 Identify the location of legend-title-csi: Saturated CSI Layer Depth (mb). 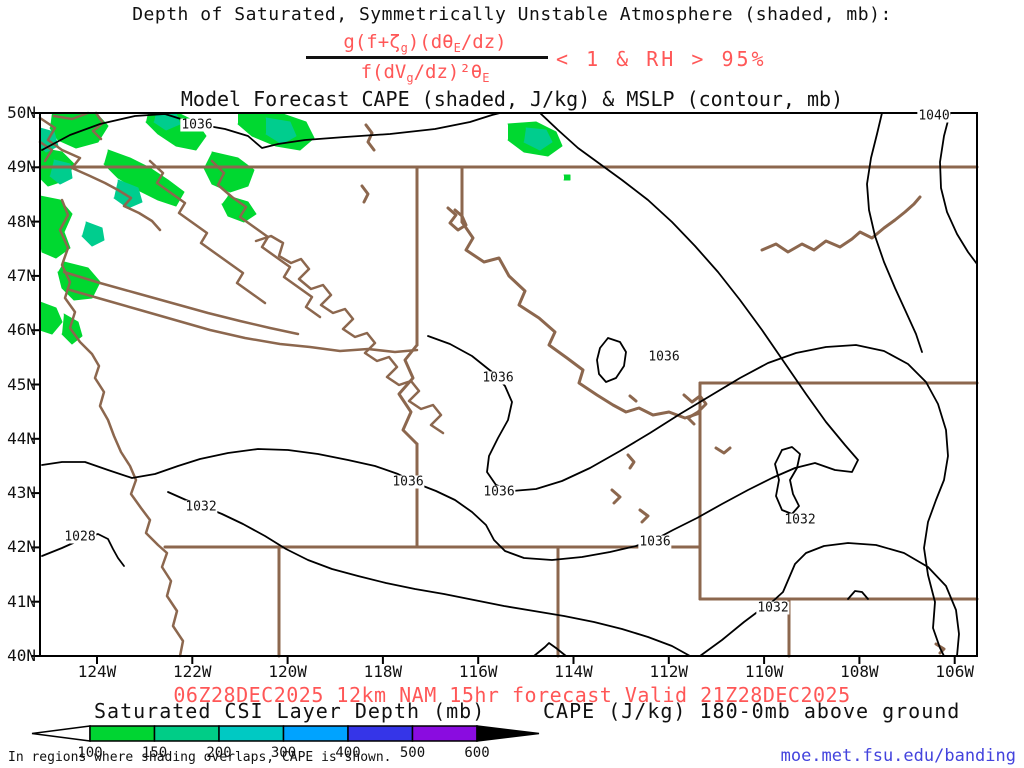
(290, 711).